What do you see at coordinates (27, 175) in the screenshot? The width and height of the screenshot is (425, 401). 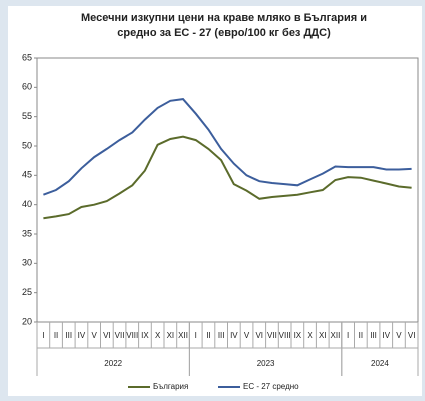 I see `y-tick-label: 45` at bounding box center [27, 175].